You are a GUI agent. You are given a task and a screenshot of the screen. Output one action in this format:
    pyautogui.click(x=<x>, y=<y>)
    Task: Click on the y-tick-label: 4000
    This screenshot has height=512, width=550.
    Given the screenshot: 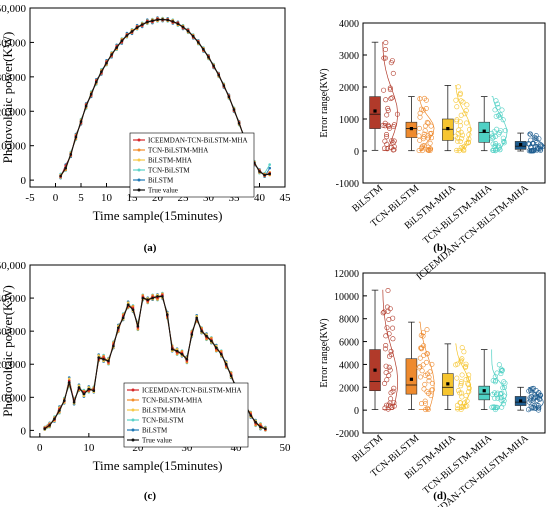 What is the action you would take?
    pyautogui.click(x=349, y=24)
    